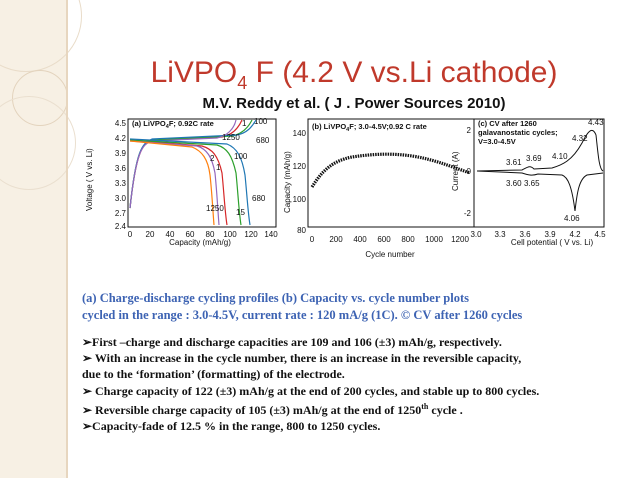 Image resolution: width=638 pixels, height=478 pixels. Describe the element at coordinates (210, 234) in the screenshot. I see `x-tick: 80` at that location.